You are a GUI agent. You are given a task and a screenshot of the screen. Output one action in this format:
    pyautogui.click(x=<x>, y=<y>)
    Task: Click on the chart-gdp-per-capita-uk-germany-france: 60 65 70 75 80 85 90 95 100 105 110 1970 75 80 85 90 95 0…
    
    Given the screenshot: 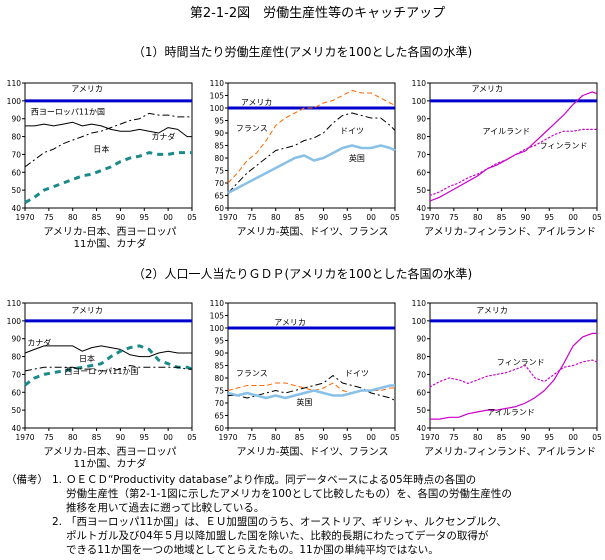 What is the action you would take?
    pyautogui.click(x=305, y=370)
    